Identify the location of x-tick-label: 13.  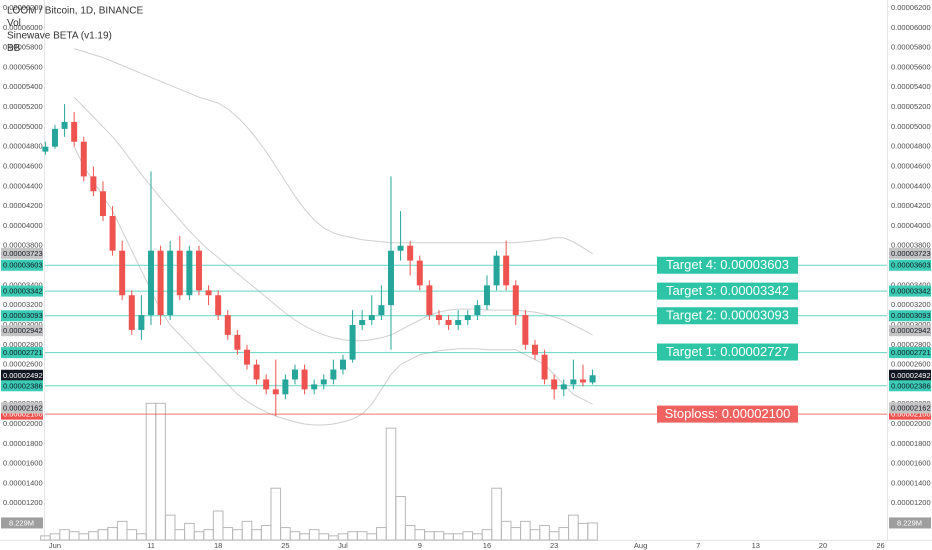
(756, 545).